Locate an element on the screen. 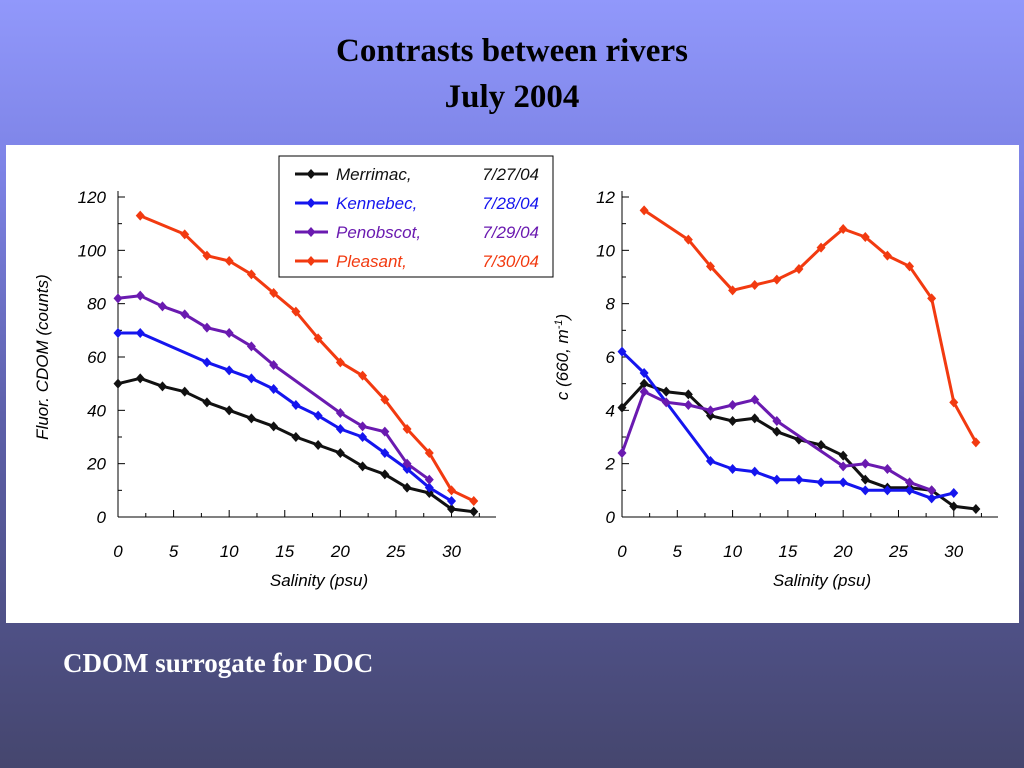 The image size is (1024, 768). y-tick-label: 12 is located at coordinates (605, 197).